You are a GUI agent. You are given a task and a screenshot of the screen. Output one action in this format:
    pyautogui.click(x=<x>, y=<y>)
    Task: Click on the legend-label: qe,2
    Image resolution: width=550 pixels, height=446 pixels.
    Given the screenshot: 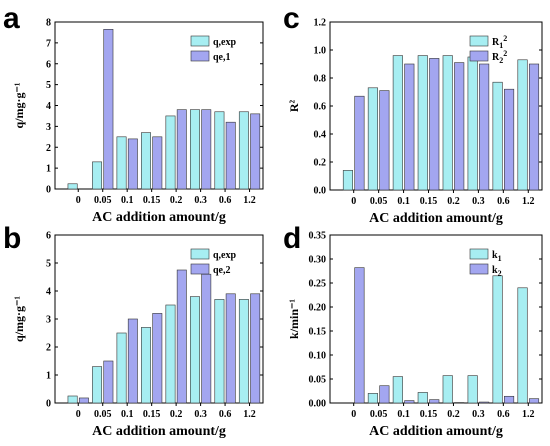 What is the action you would take?
    pyautogui.click(x=222, y=270)
    